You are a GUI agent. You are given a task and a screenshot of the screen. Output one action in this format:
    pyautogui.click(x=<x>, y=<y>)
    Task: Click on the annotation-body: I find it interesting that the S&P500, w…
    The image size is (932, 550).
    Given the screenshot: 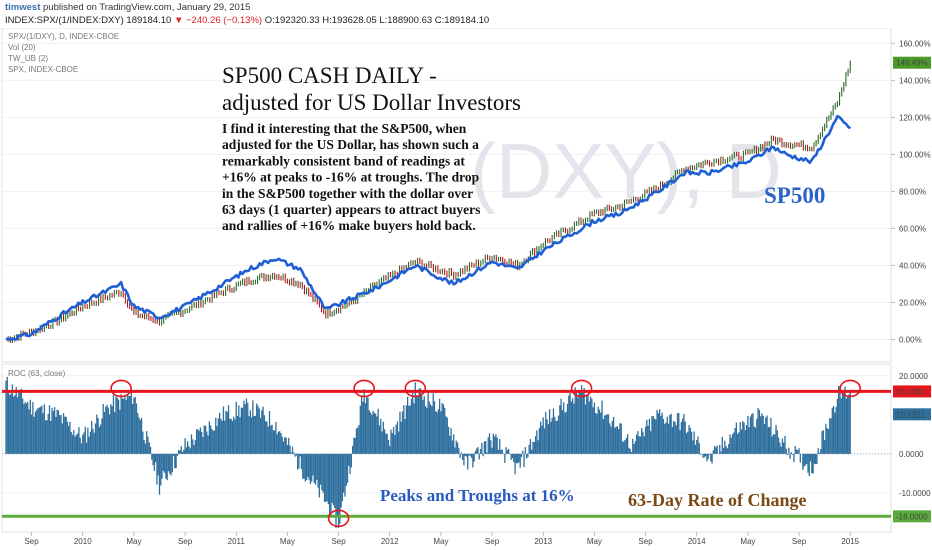 What is the action you would take?
    pyautogui.click(x=351, y=177)
    